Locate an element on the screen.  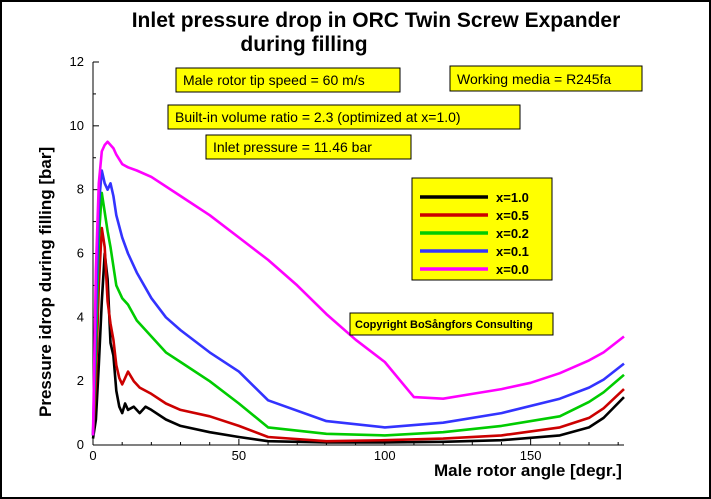
y-tick-label: 8 is located at coordinates (80, 189).